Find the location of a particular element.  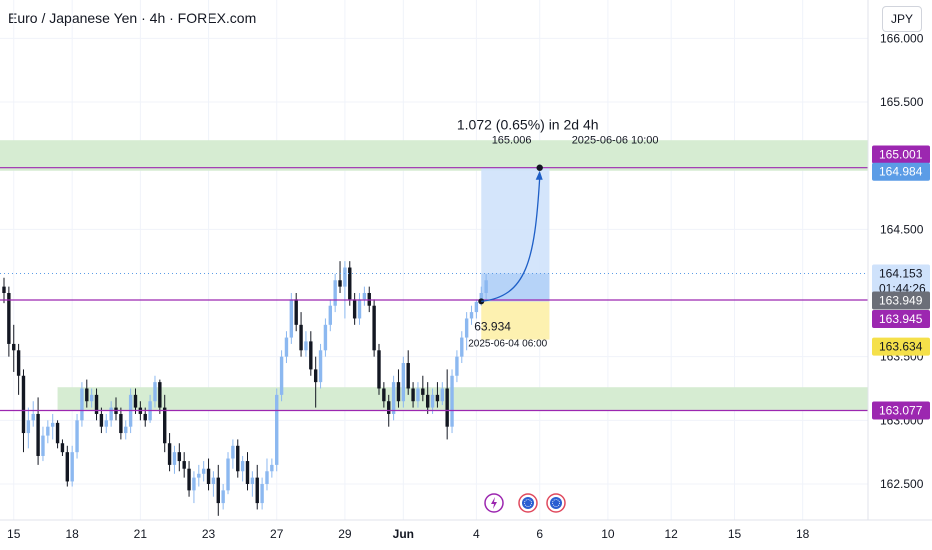

projection-curve is located at coordinates (511, 240).